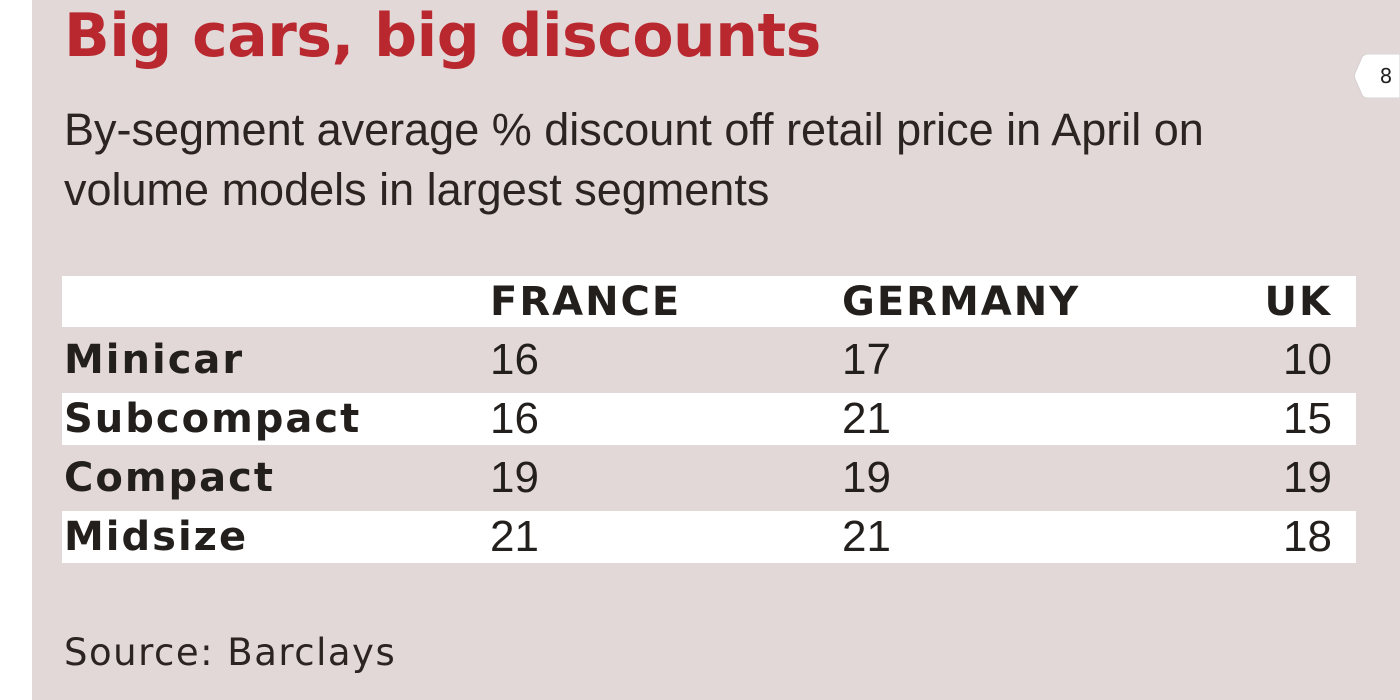  I want to click on cell-subcompact-uk: 15, so click(1307, 418).